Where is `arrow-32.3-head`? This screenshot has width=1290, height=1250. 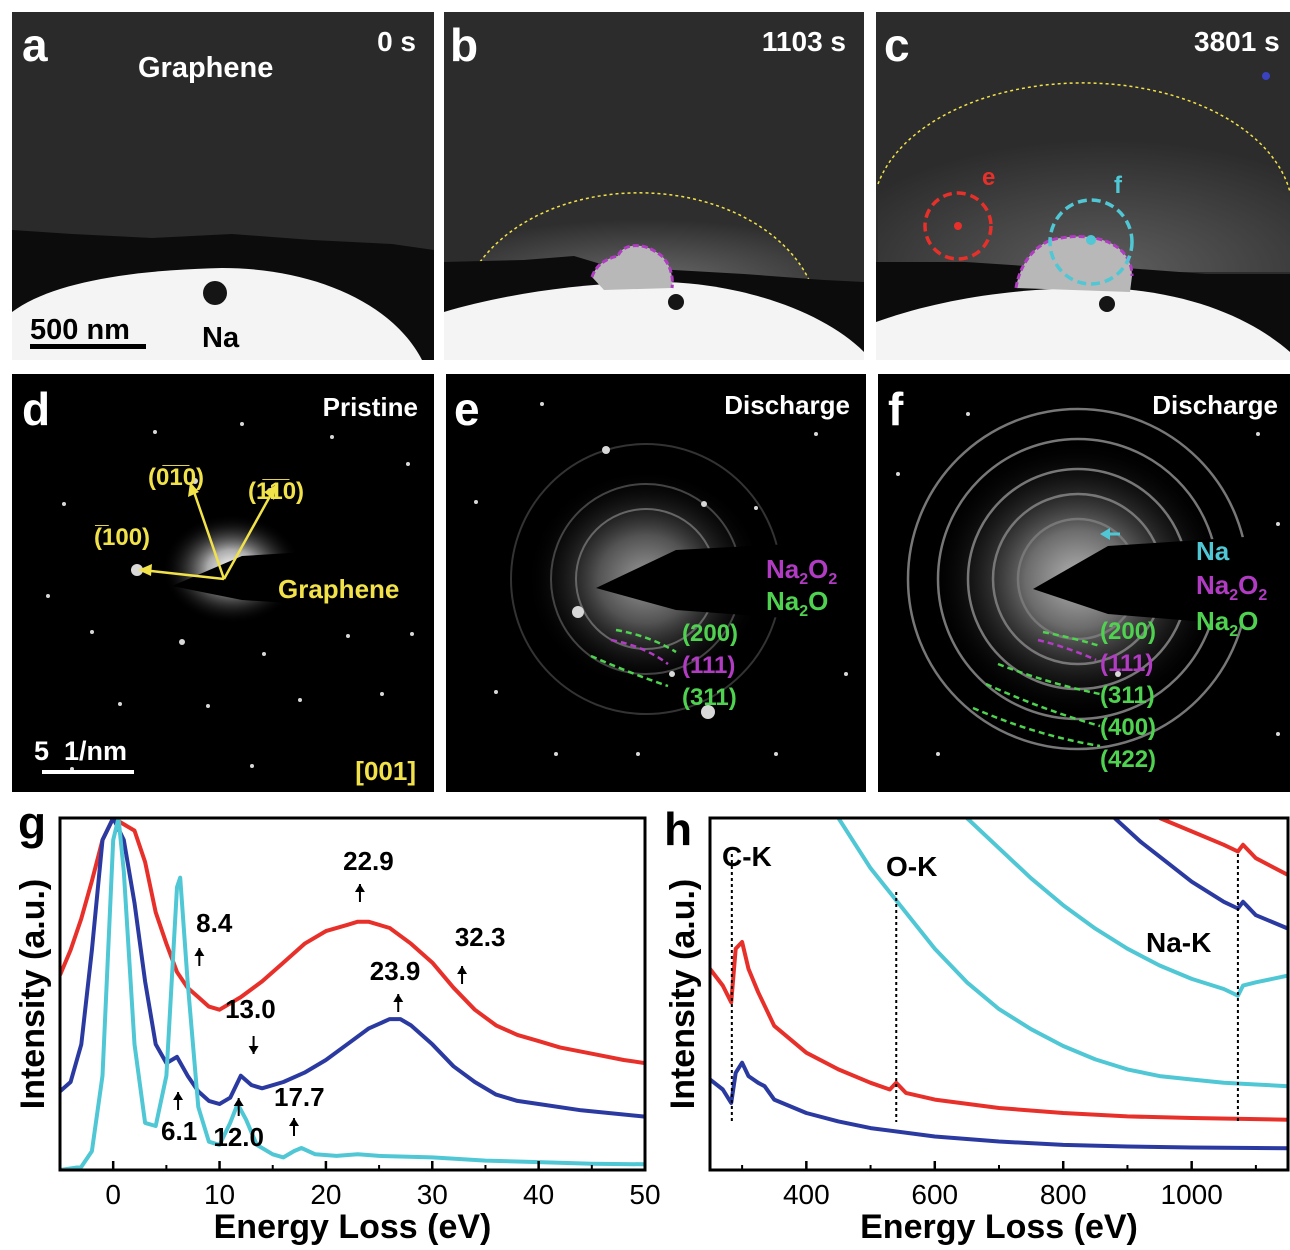 arrow-32.3-head is located at coordinates (462, 970).